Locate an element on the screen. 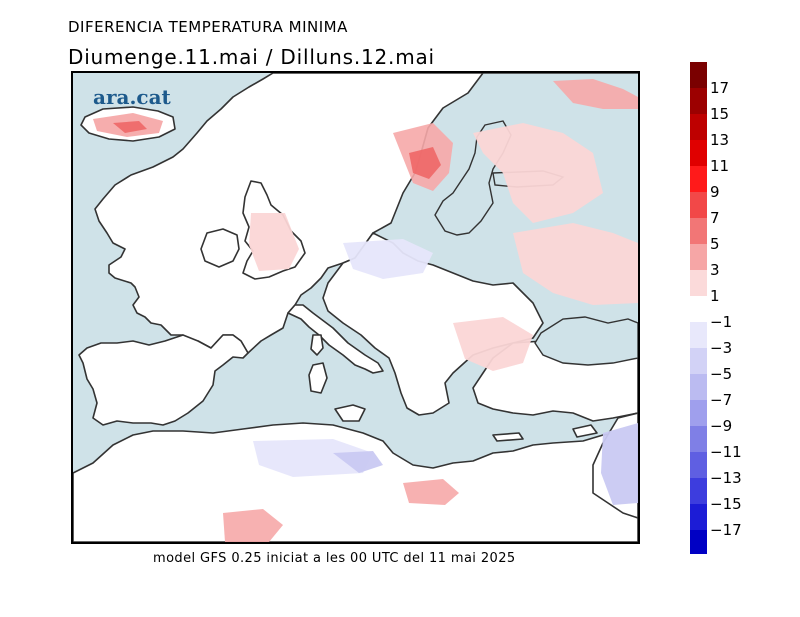 The image size is (800, 617). ireland is located at coordinates (220, 248).